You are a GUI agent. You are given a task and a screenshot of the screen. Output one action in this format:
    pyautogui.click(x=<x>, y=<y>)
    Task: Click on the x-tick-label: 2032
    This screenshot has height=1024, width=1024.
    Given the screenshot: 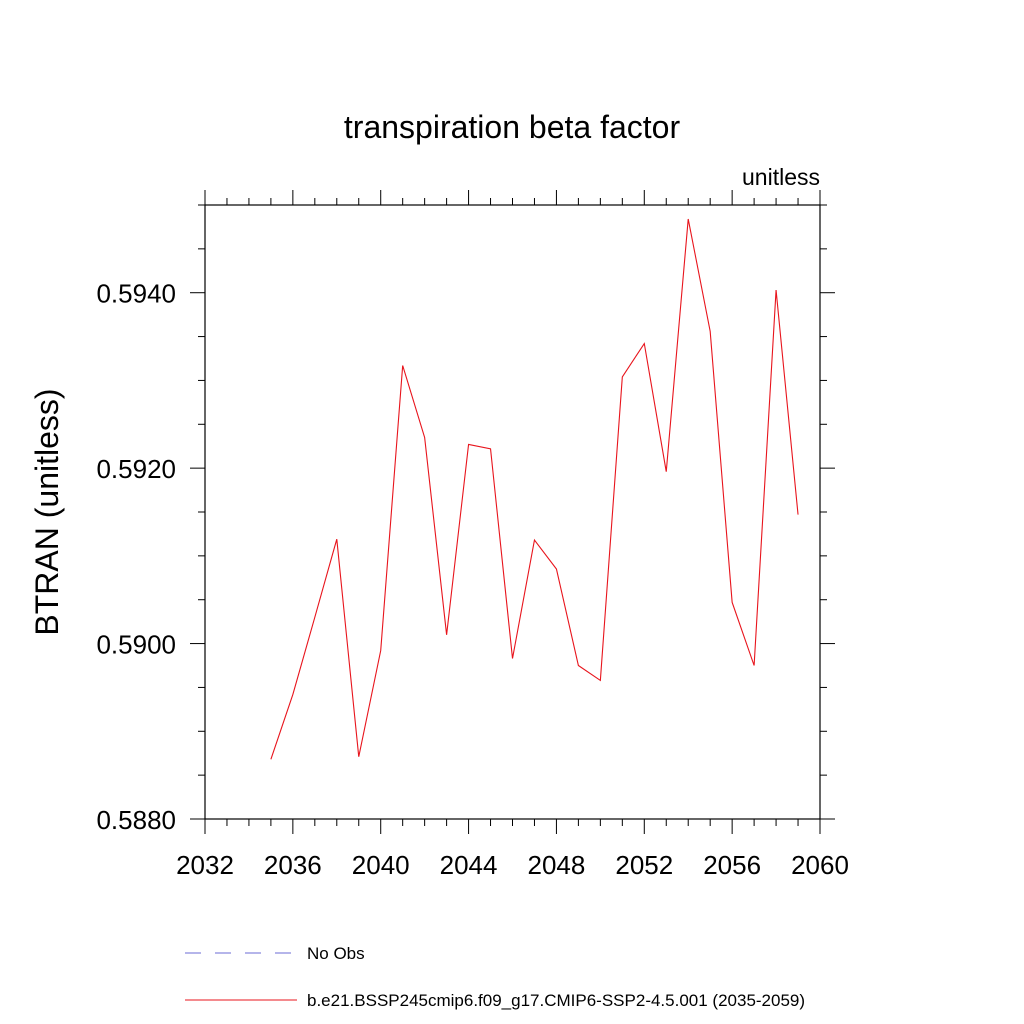 What is the action you would take?
    pyautogui.click(x=205, y=865)
    